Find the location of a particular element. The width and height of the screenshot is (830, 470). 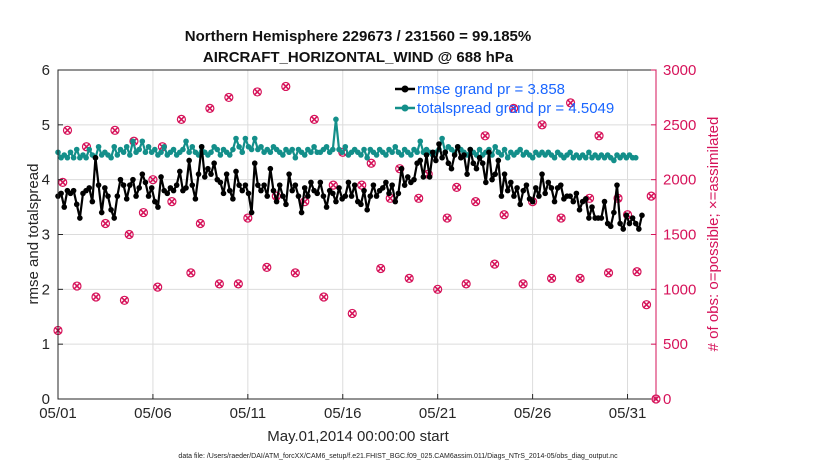

y-tick-label: 5 is located at coordinates (46, 125).